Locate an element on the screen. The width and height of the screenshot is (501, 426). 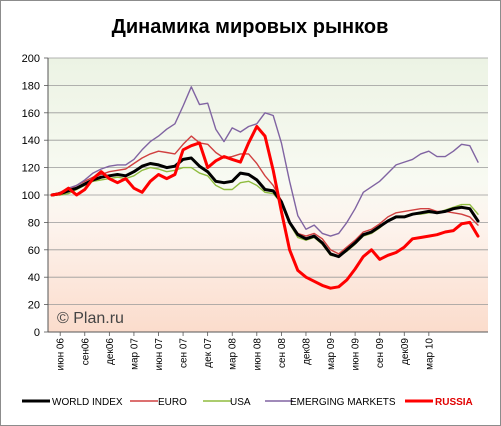
y-tick-label: 200 is located at coordinates (31, 59).